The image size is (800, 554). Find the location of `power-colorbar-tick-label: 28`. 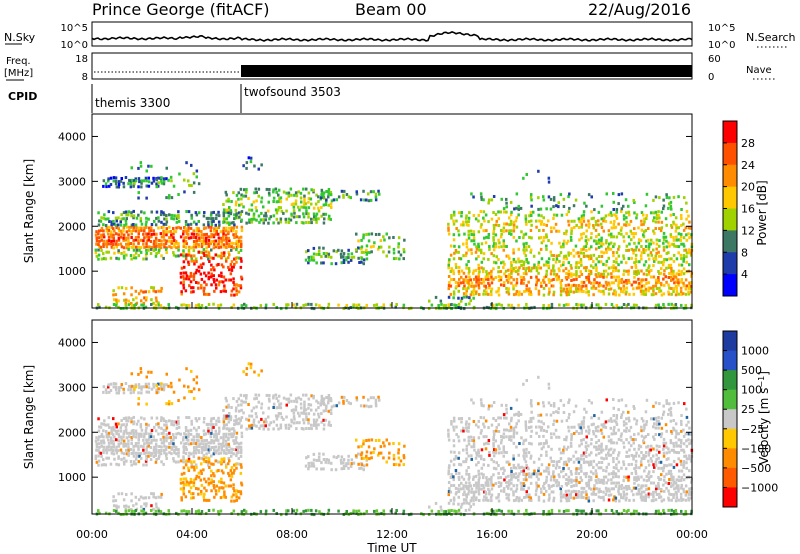

power-colorbar-tick-label: 28 is located at coordinates (748, 143).